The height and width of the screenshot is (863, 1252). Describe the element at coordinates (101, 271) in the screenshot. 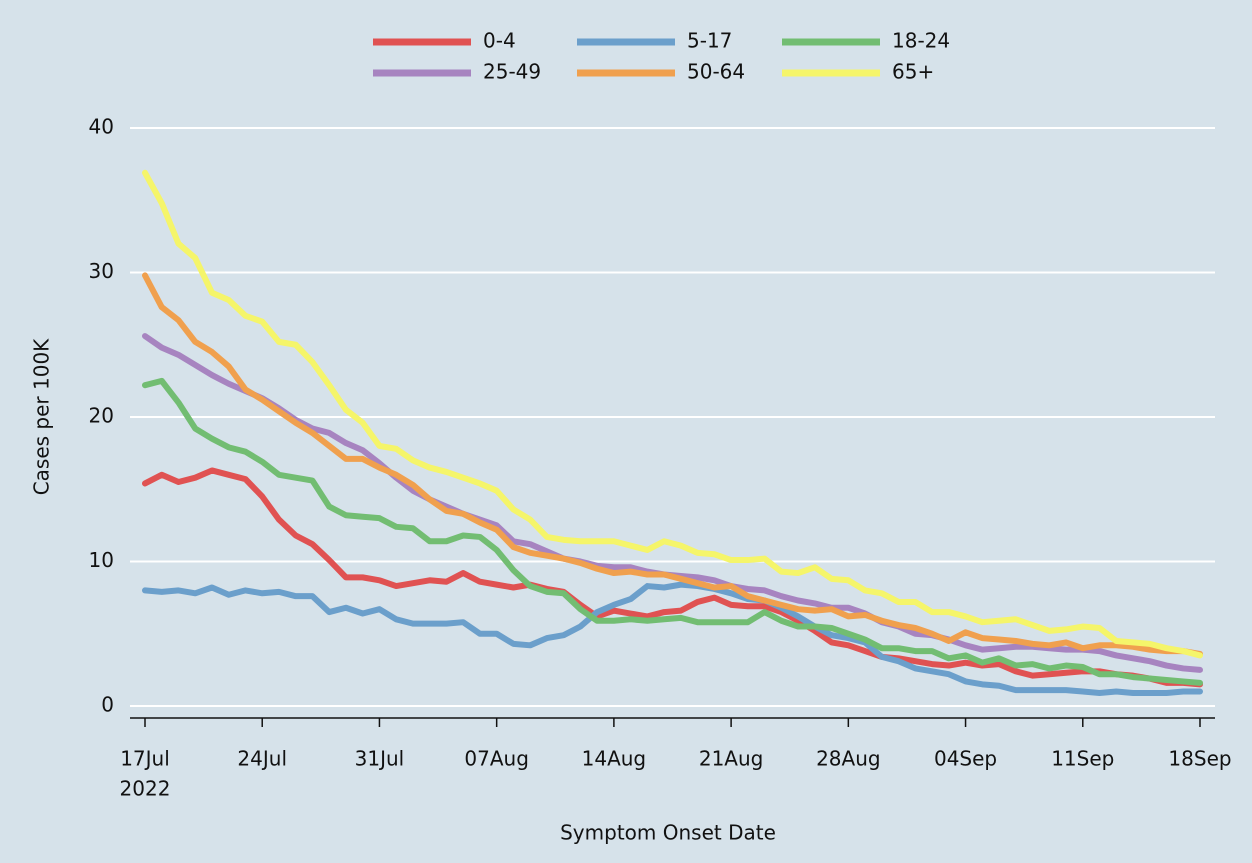

I see `y-tick-label: 30` at that location.